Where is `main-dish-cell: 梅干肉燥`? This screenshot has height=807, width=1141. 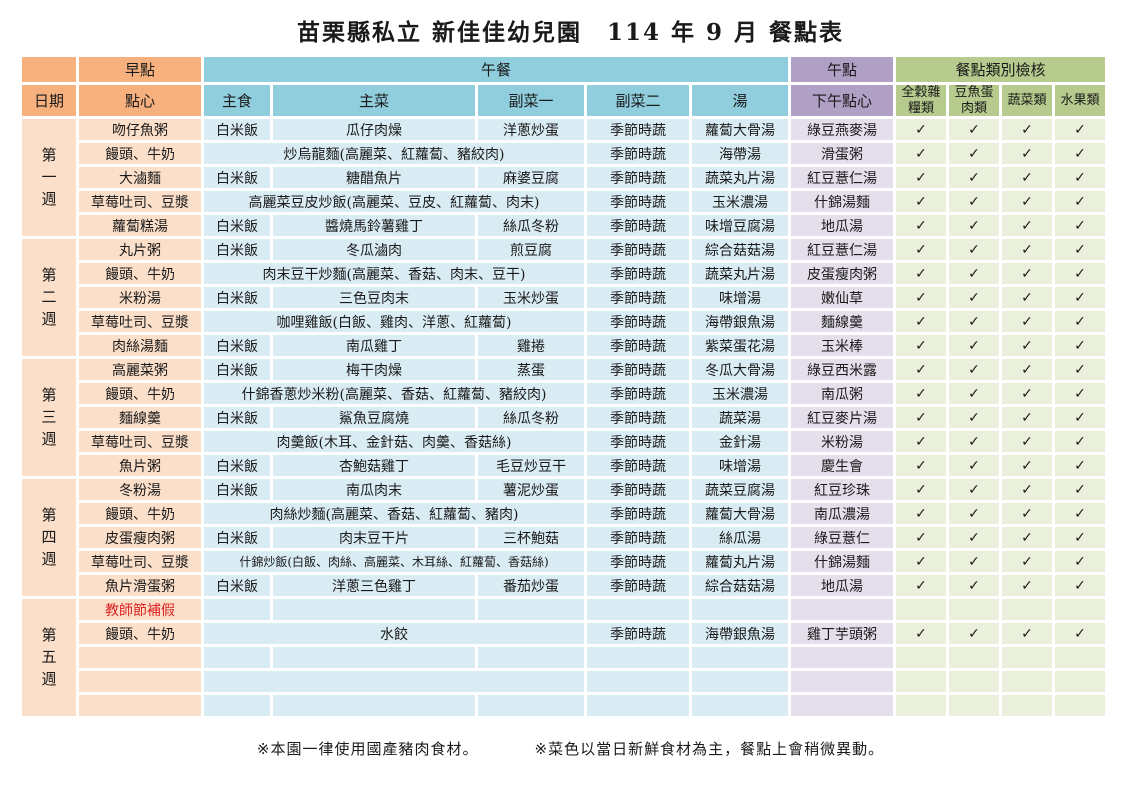
main-dish-cell: 梅干肉燥 is located at coordinates (374, 370).